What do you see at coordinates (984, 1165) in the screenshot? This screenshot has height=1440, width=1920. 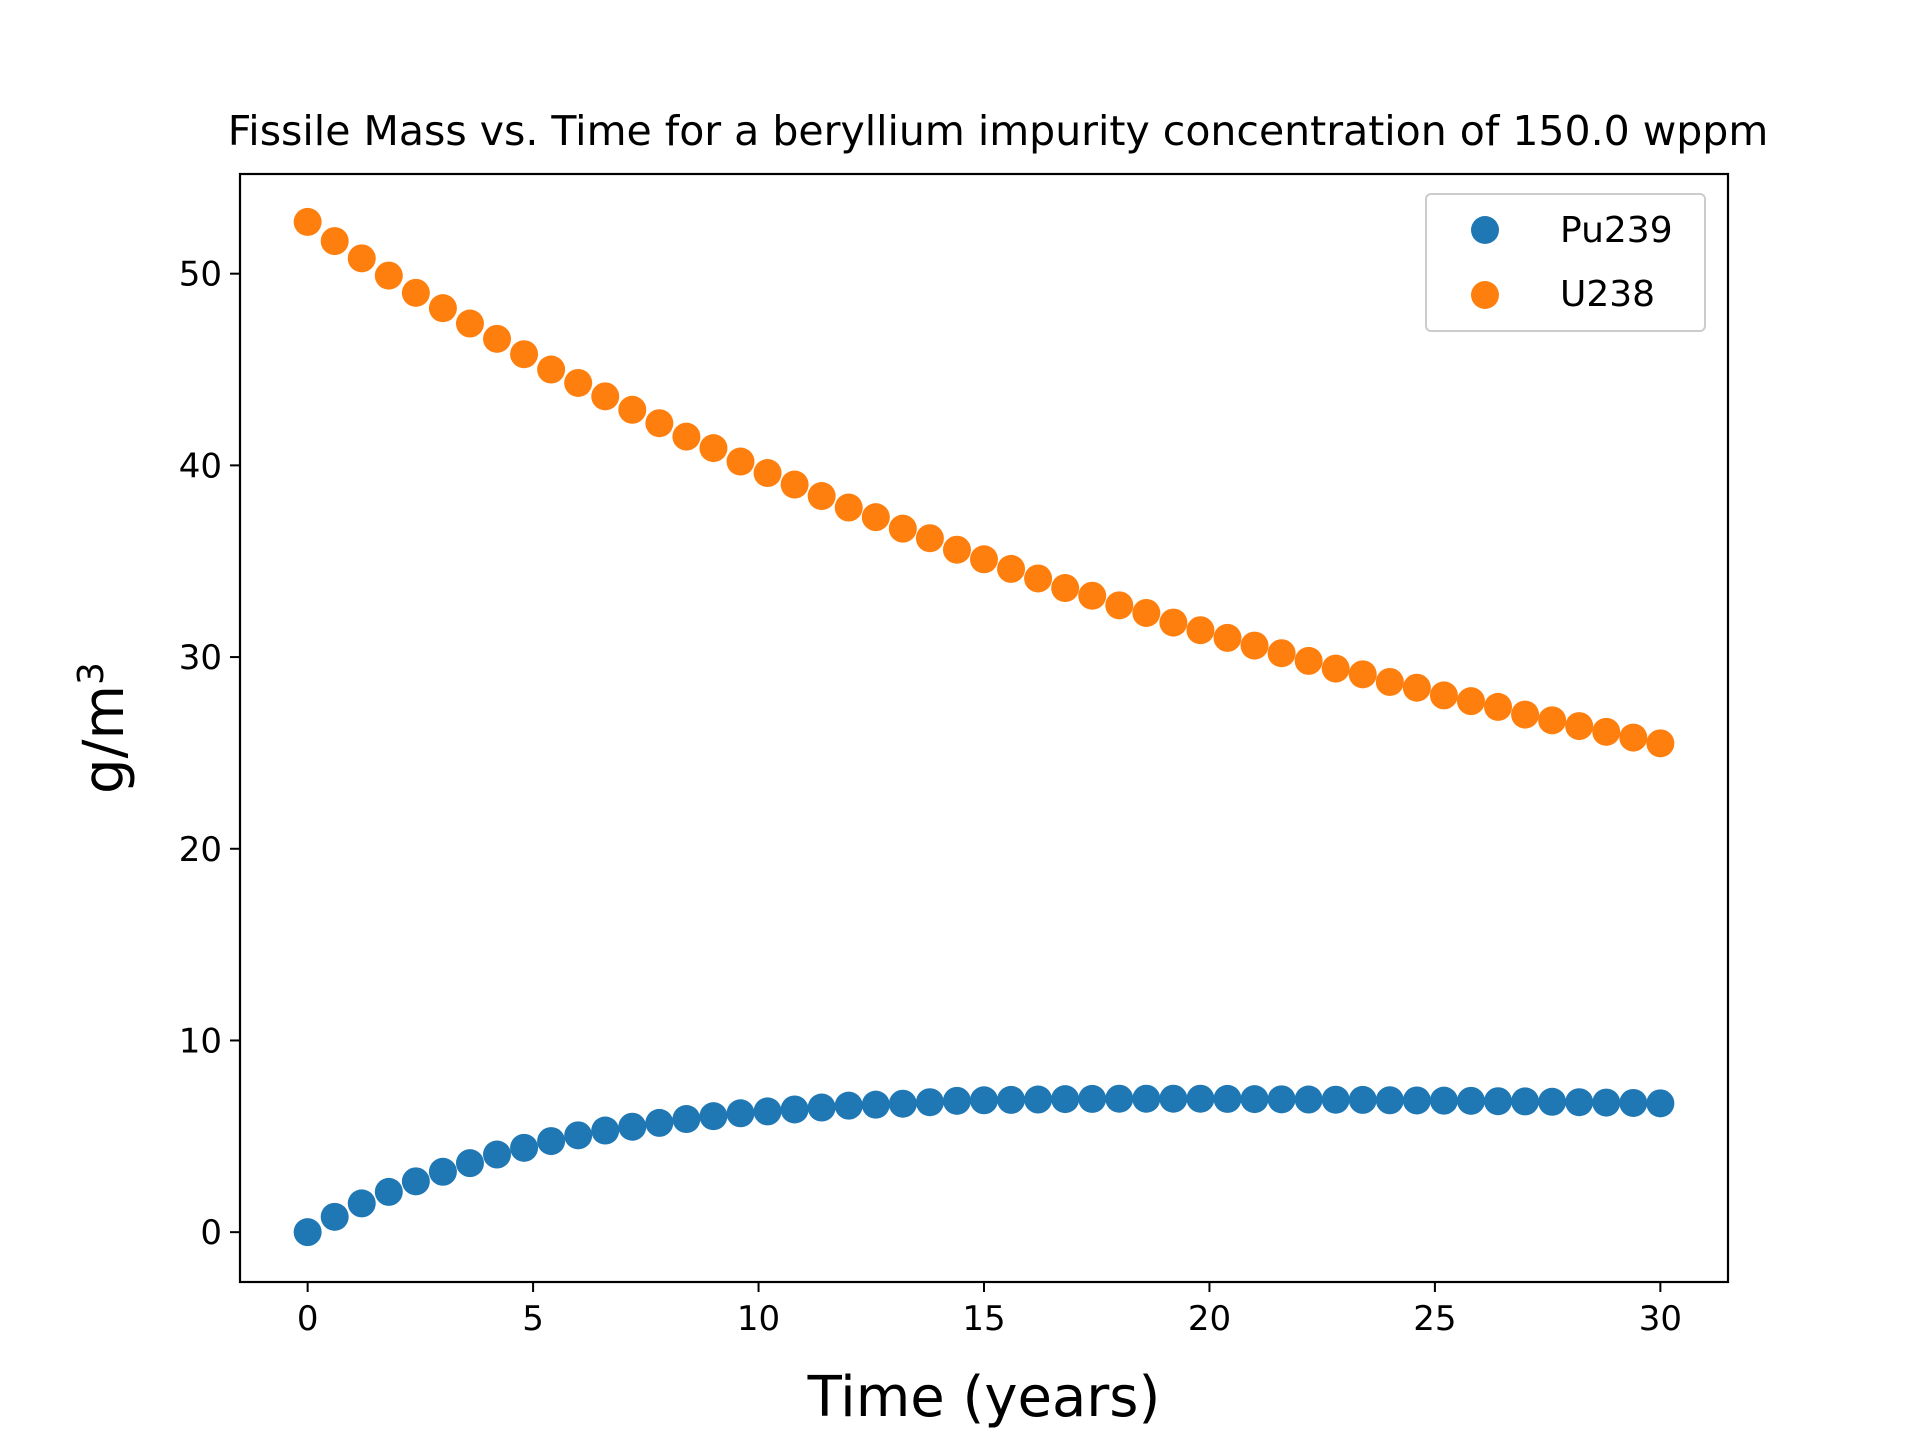 I see `series-pu239` at bounding box center [984, 1165].